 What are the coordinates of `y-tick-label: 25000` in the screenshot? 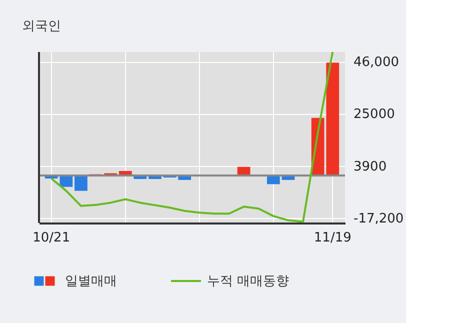 It's located at (374, 114).